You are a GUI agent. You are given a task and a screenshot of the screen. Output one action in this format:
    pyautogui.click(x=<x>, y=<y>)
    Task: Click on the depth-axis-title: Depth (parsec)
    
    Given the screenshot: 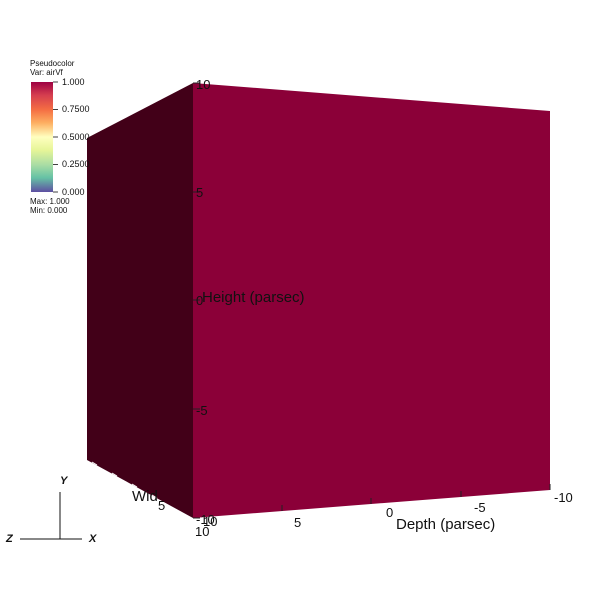 What is the action you would take?
    pyautogui.click(x=445, y=524)
    